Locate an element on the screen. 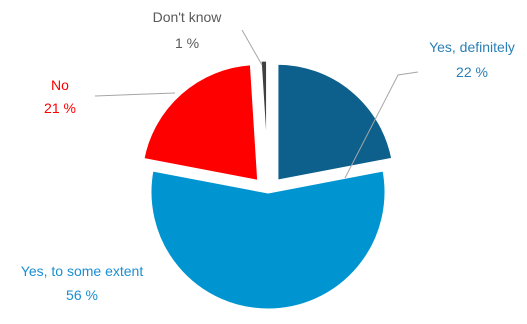  slice-value-yes-definitely: 22 % is located at coordinates (472, 72).